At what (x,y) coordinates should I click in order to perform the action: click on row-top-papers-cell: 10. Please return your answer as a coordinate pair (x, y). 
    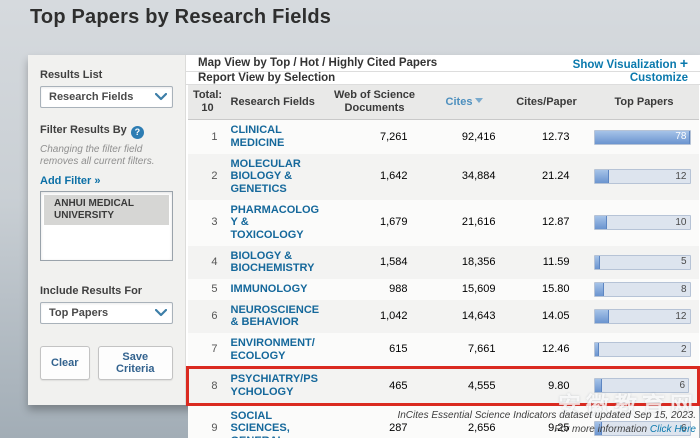
    Looking at the image, I should click on (644, 223).